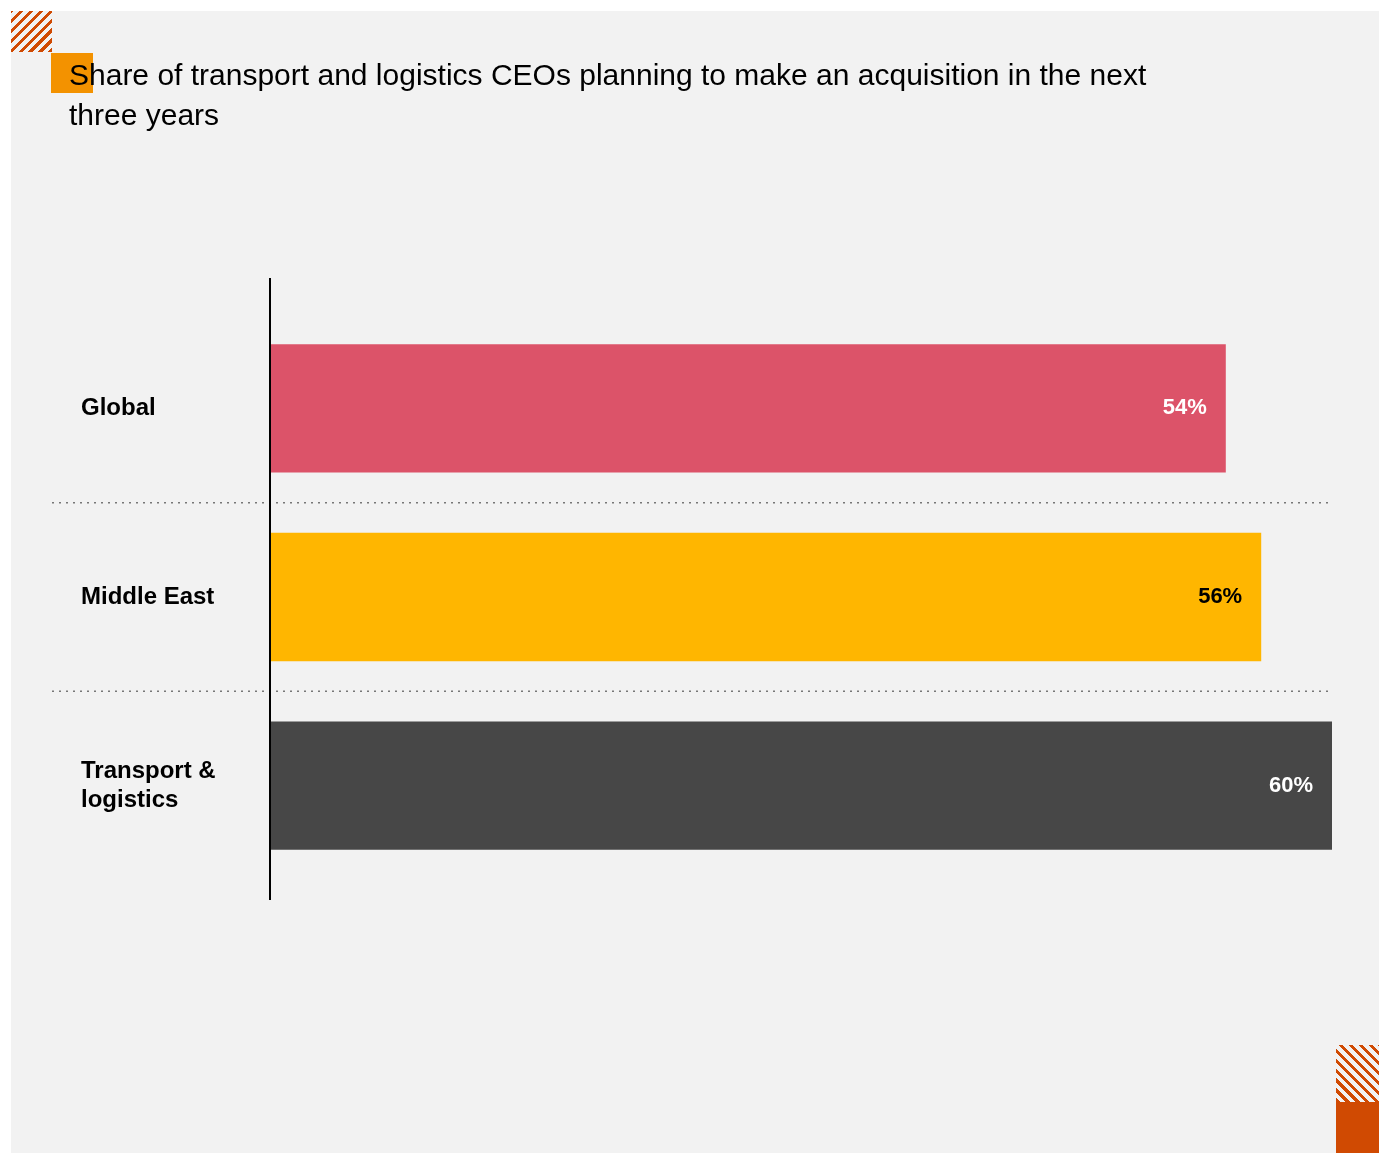 This screenshot has height=1153, width=1379. What do you see at coordinates (148, 595) in the screenshot?
I see `y-tick-label: Middle East` at bounding box center [148, 595].